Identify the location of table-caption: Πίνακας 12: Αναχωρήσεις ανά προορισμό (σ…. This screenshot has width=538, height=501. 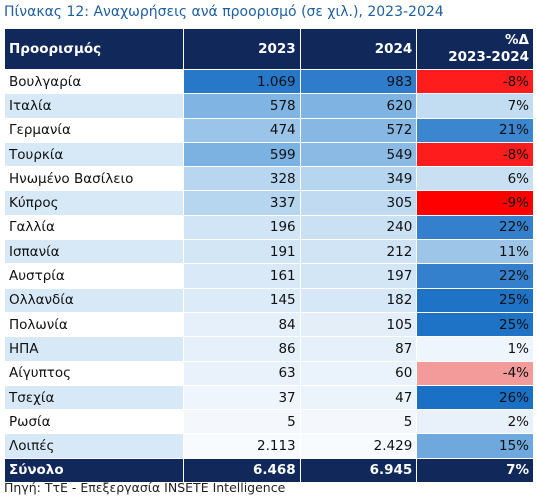
(224, 12).